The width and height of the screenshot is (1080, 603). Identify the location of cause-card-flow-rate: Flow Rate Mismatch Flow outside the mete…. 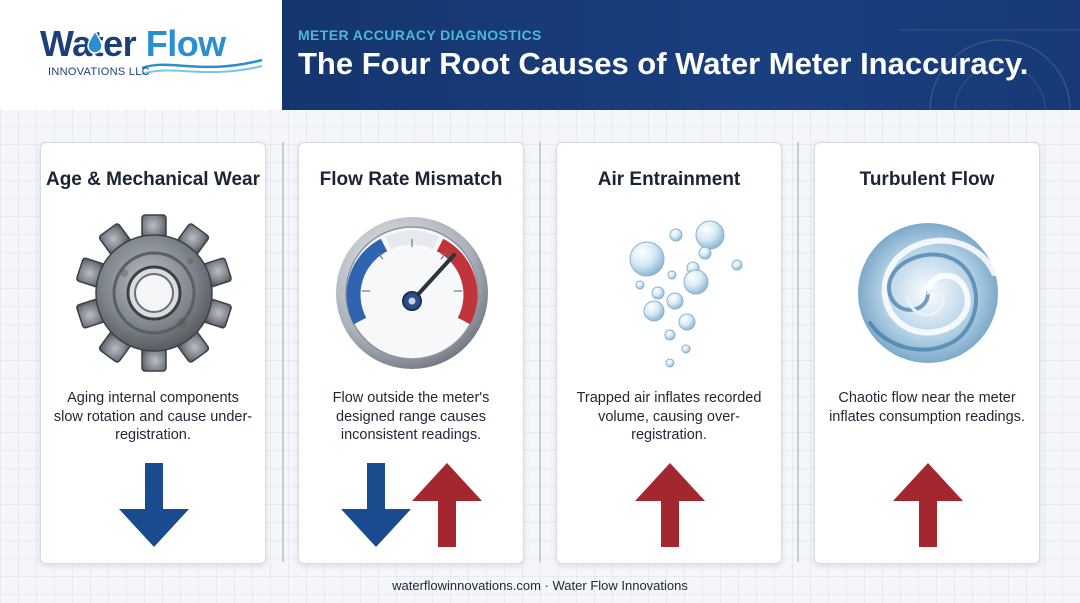
(411, 353).